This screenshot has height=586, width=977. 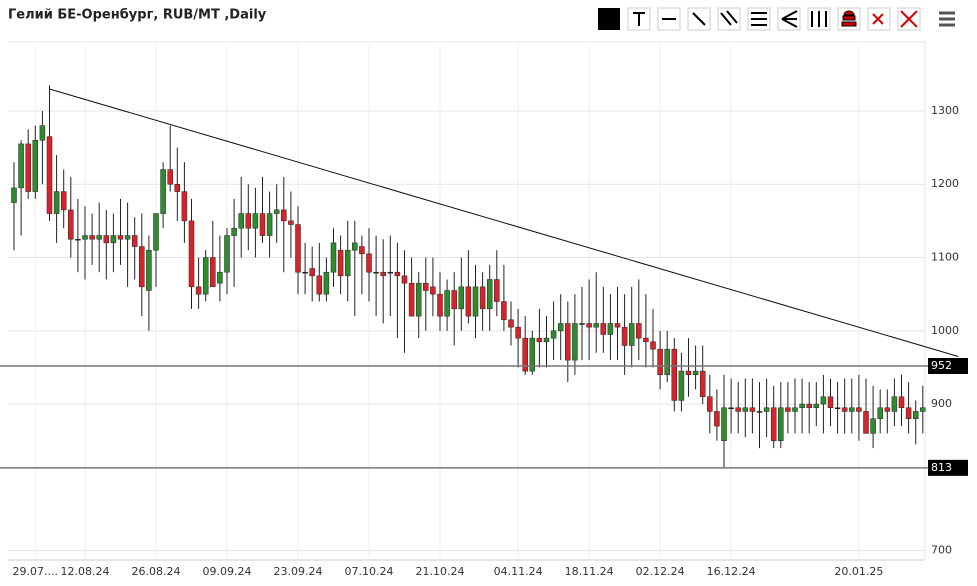 I want to click on hline-tool, so click(x=669, y=19).